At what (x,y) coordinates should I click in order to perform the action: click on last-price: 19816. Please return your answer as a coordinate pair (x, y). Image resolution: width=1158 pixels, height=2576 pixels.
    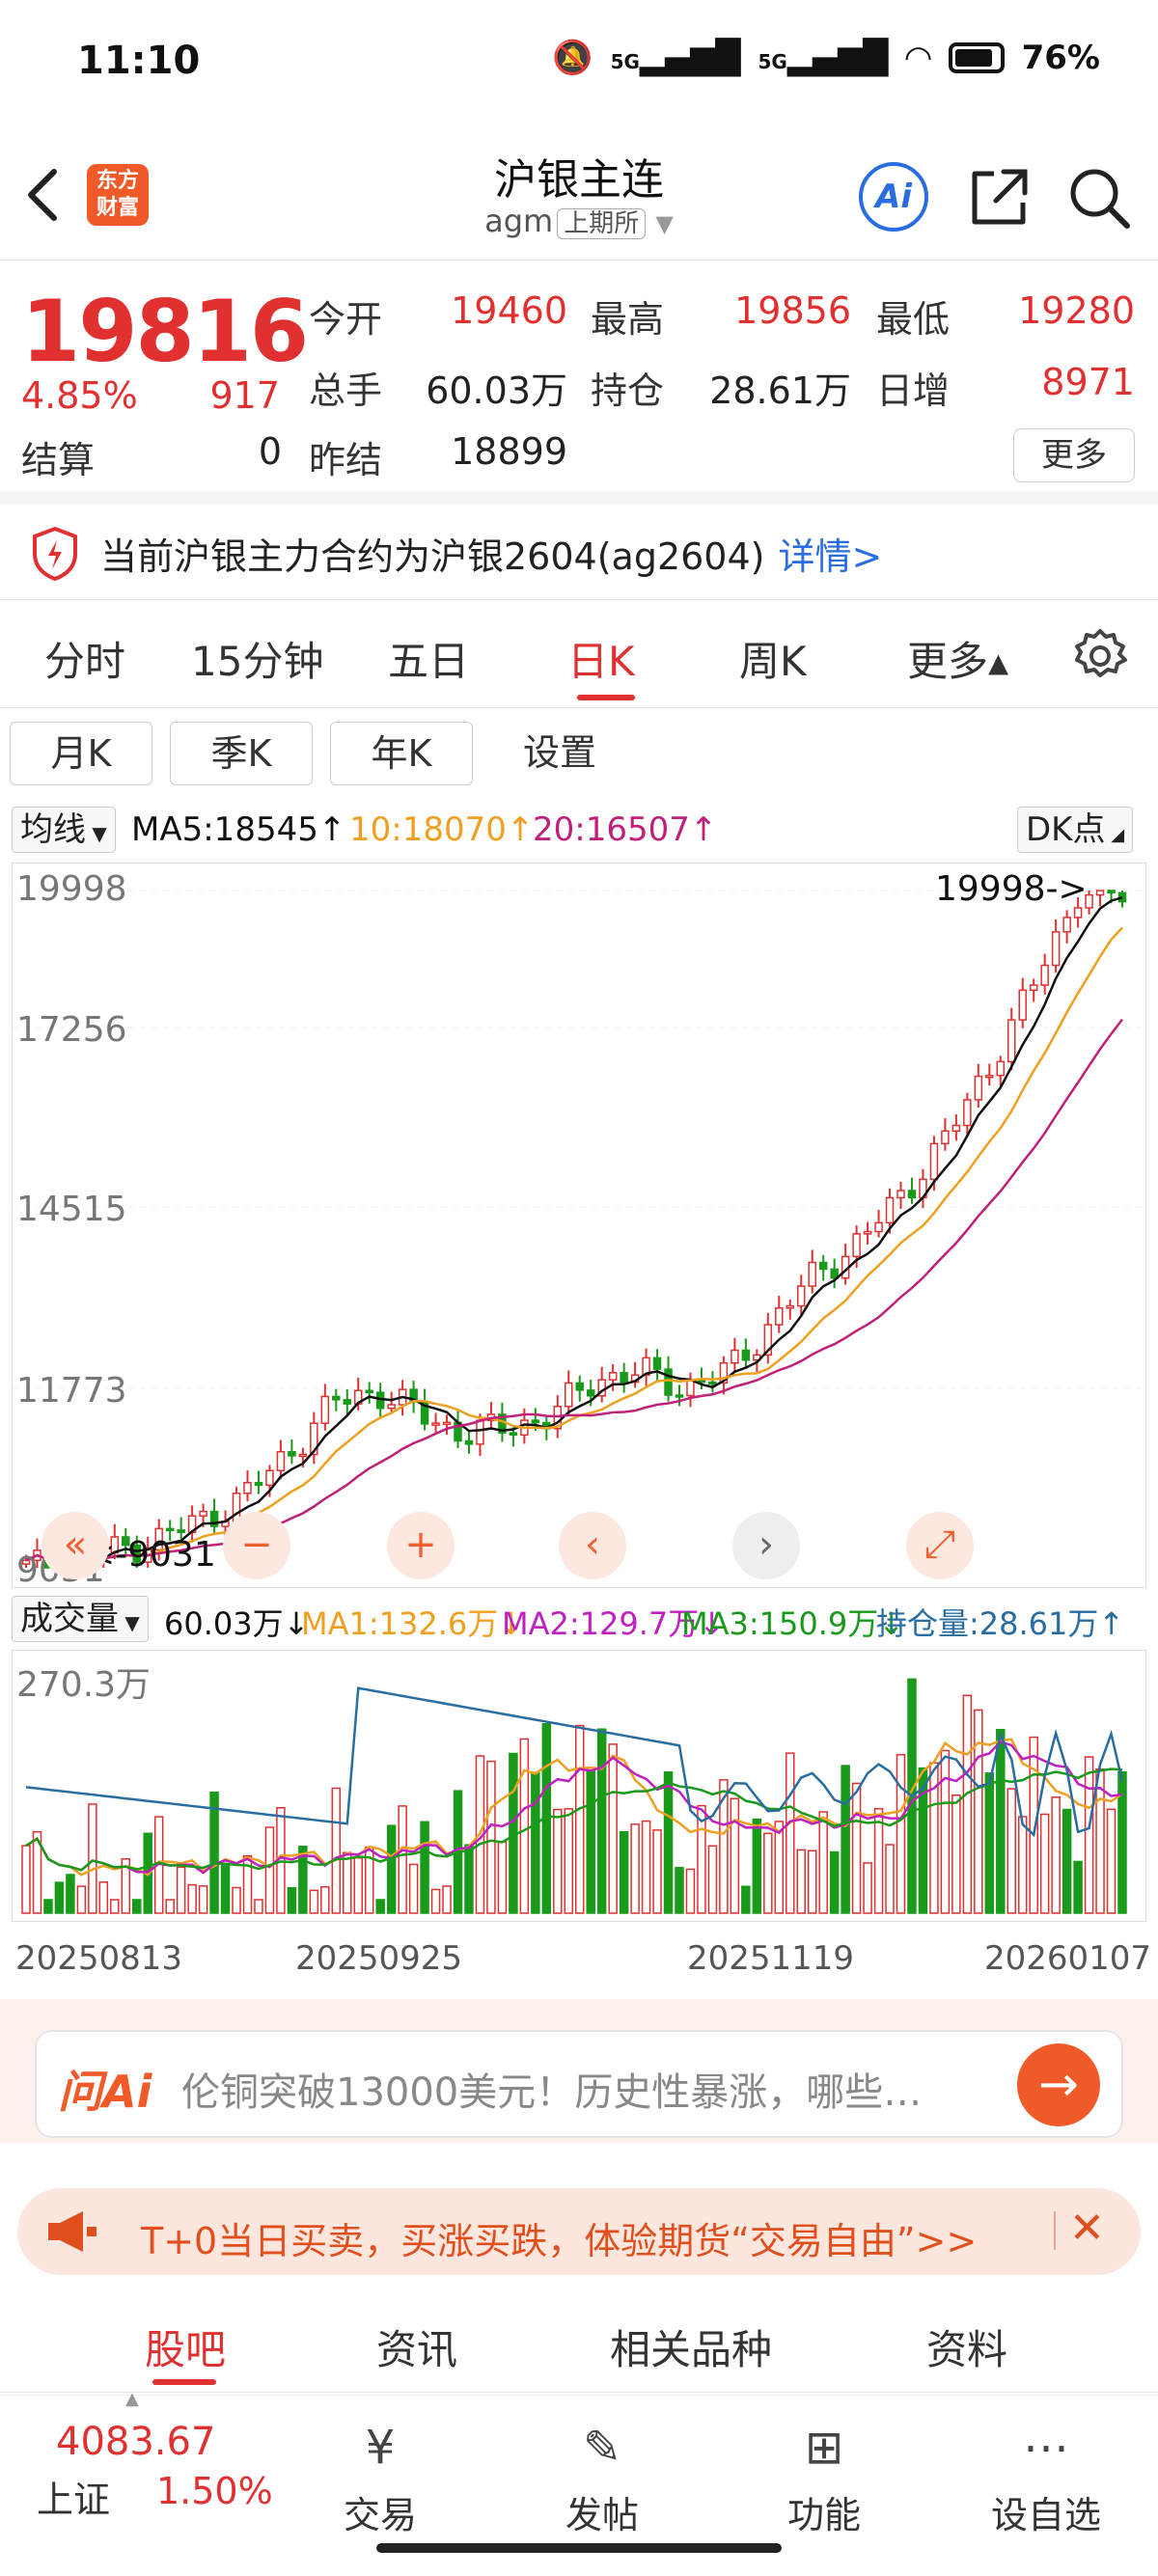
    Looking at the image, I should click on (165, 331).